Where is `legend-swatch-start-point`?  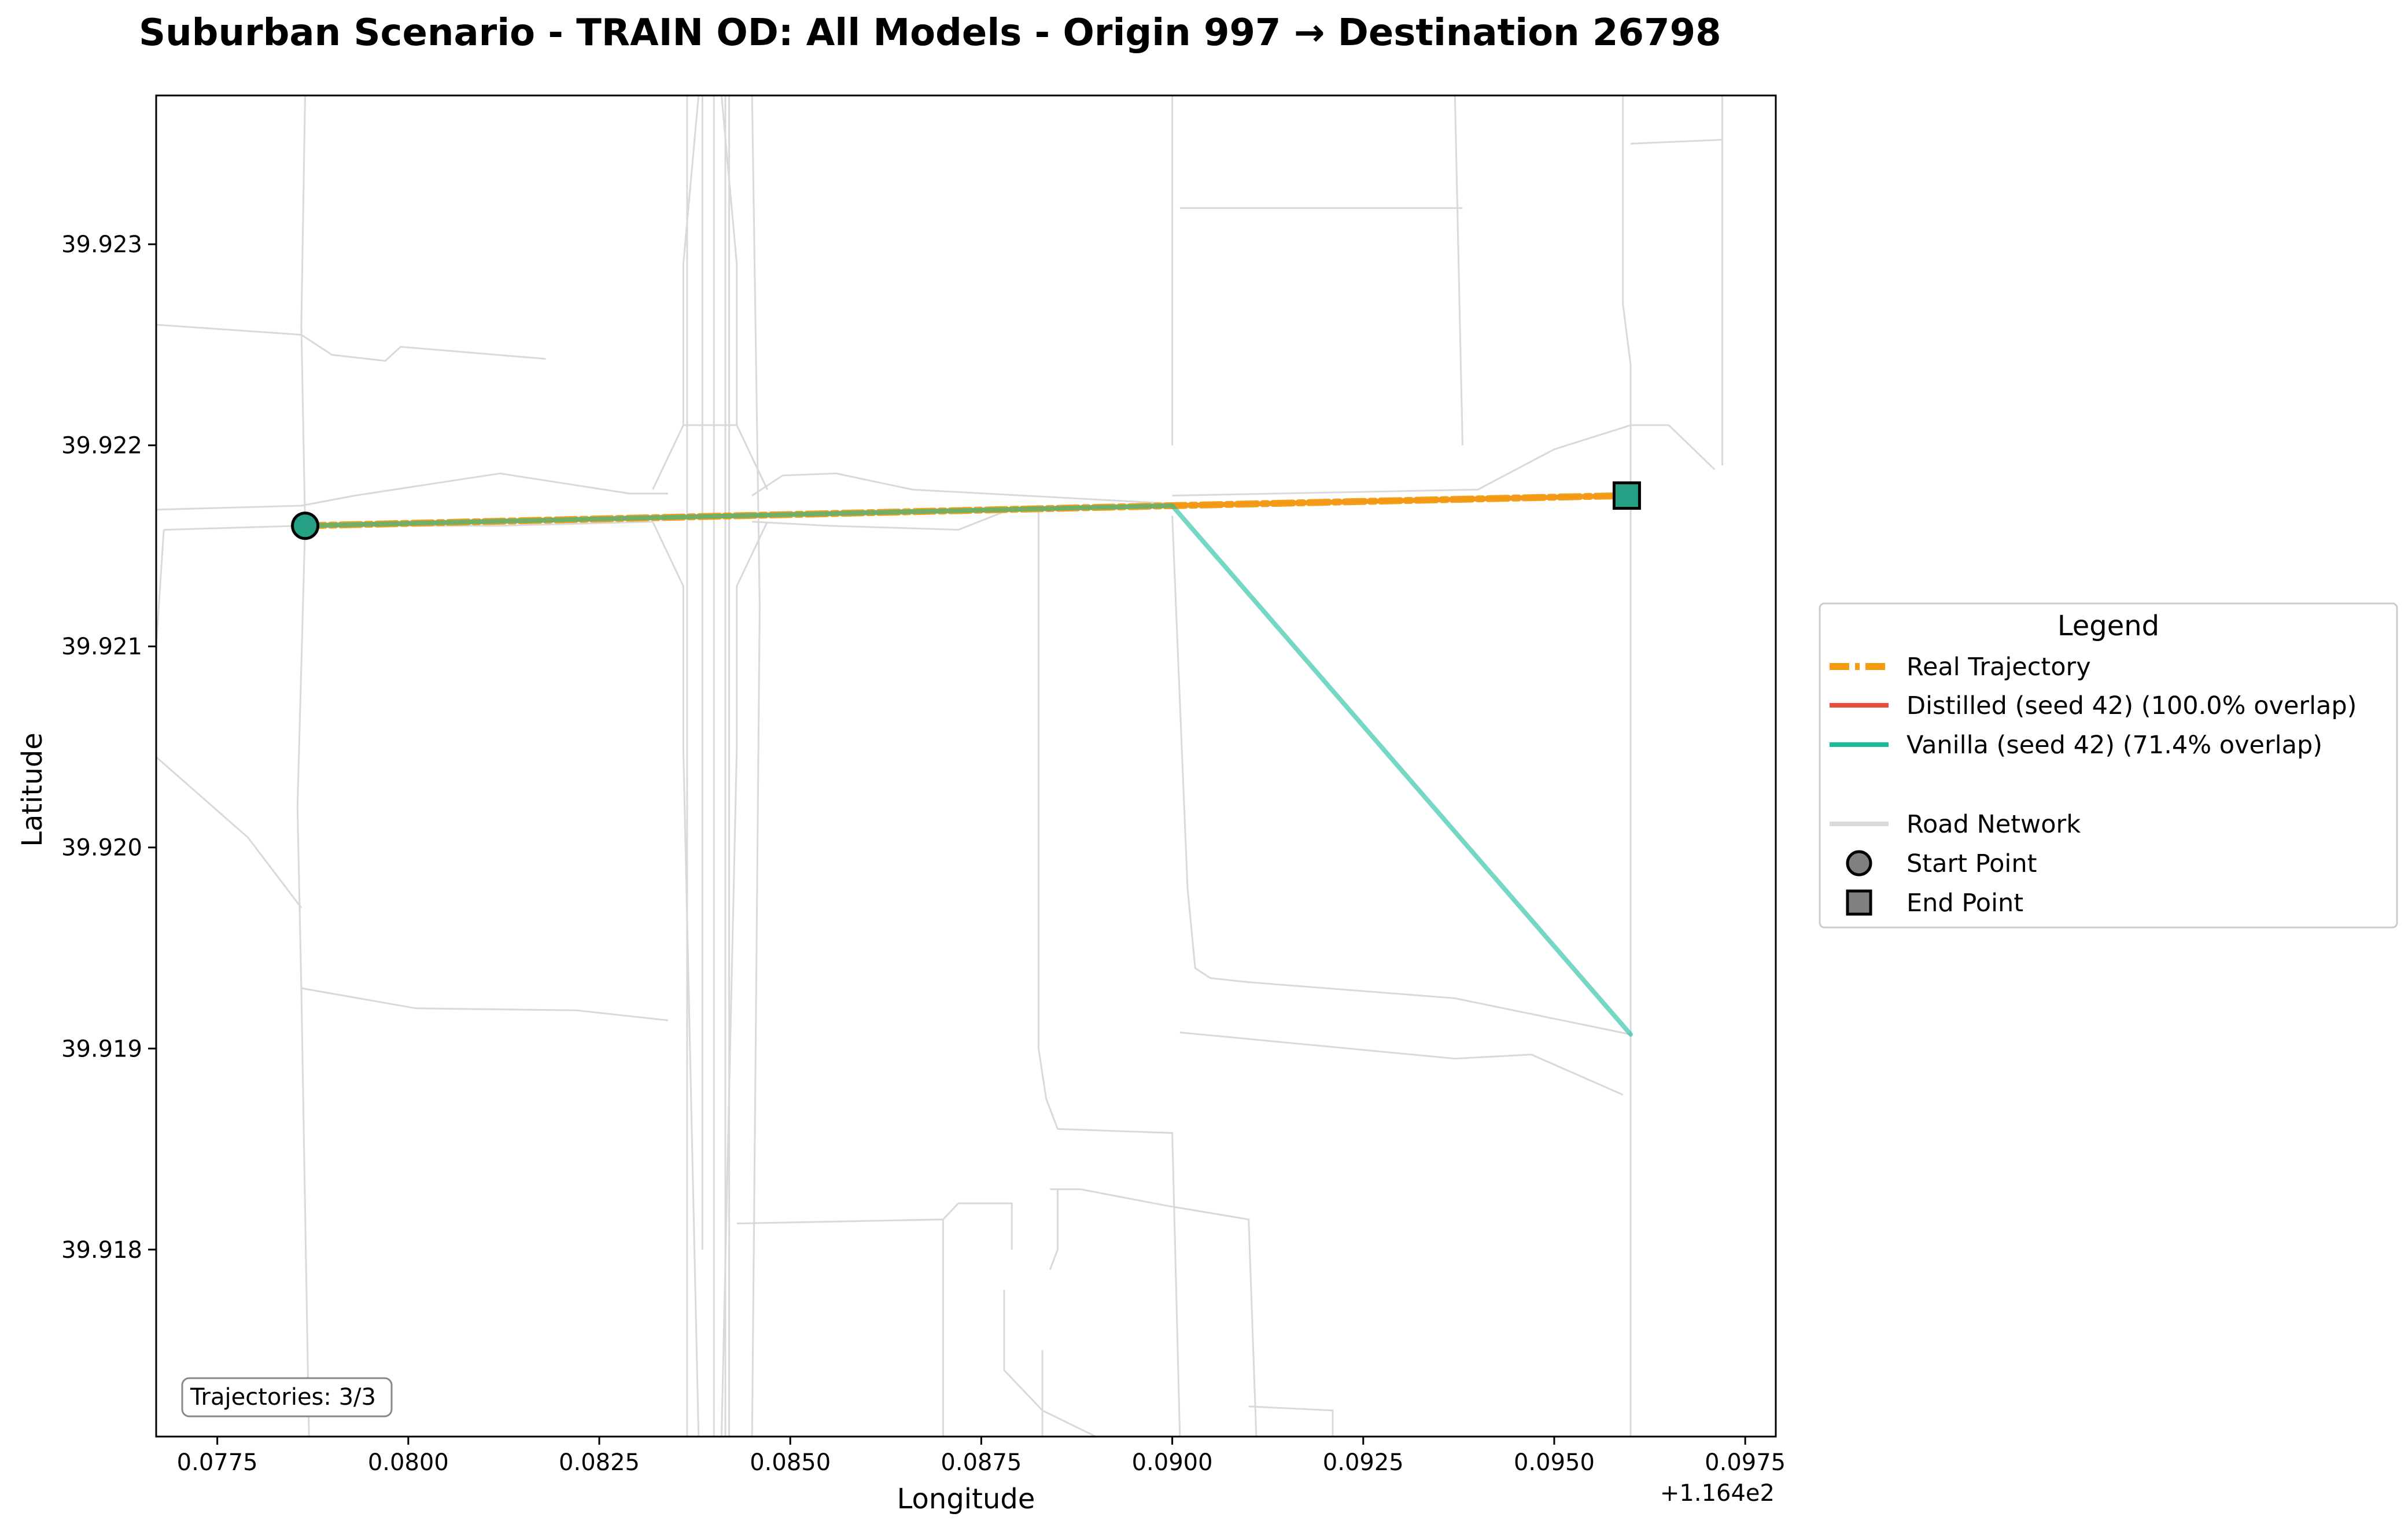 legend-swatch-start-point is located at coordinates (1859, 864).